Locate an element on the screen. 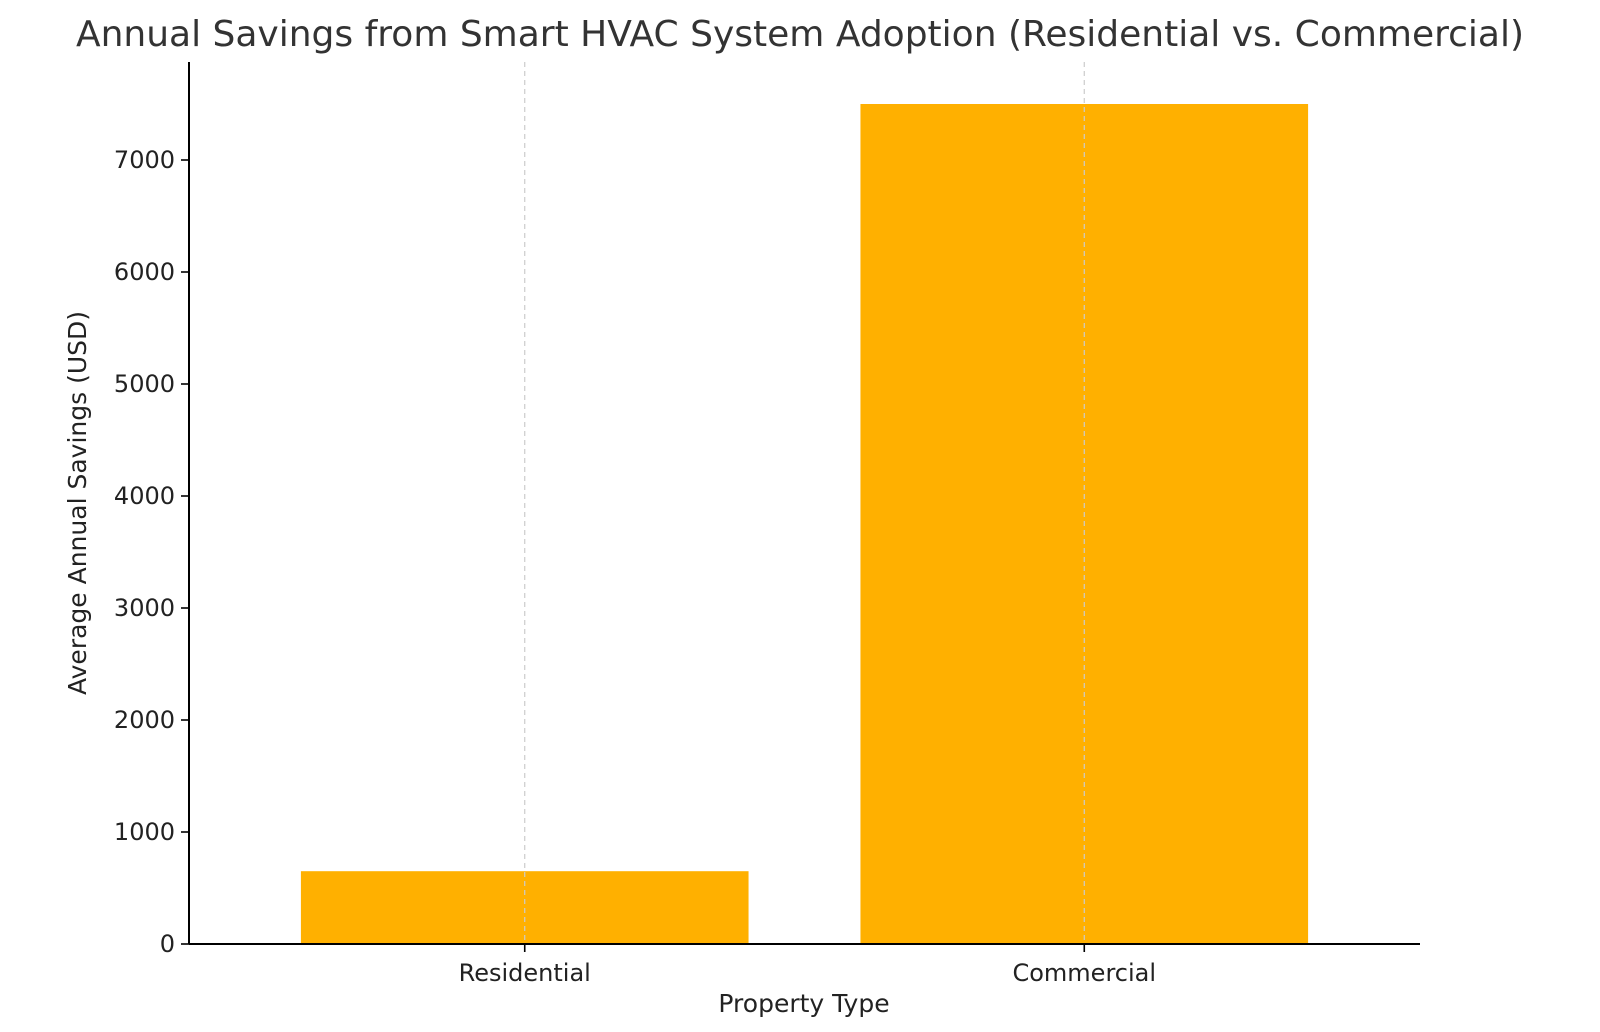  y-tick-label: 4000 is located at coordinates (144, 496).